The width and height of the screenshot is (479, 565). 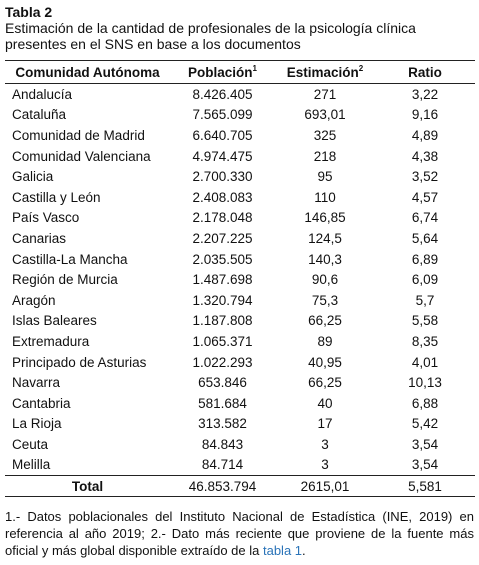 What do you see at coordinates (325, 238) in the screenshot?
I see `cell-estimate: 124,5` at bounding box center [325, 238].